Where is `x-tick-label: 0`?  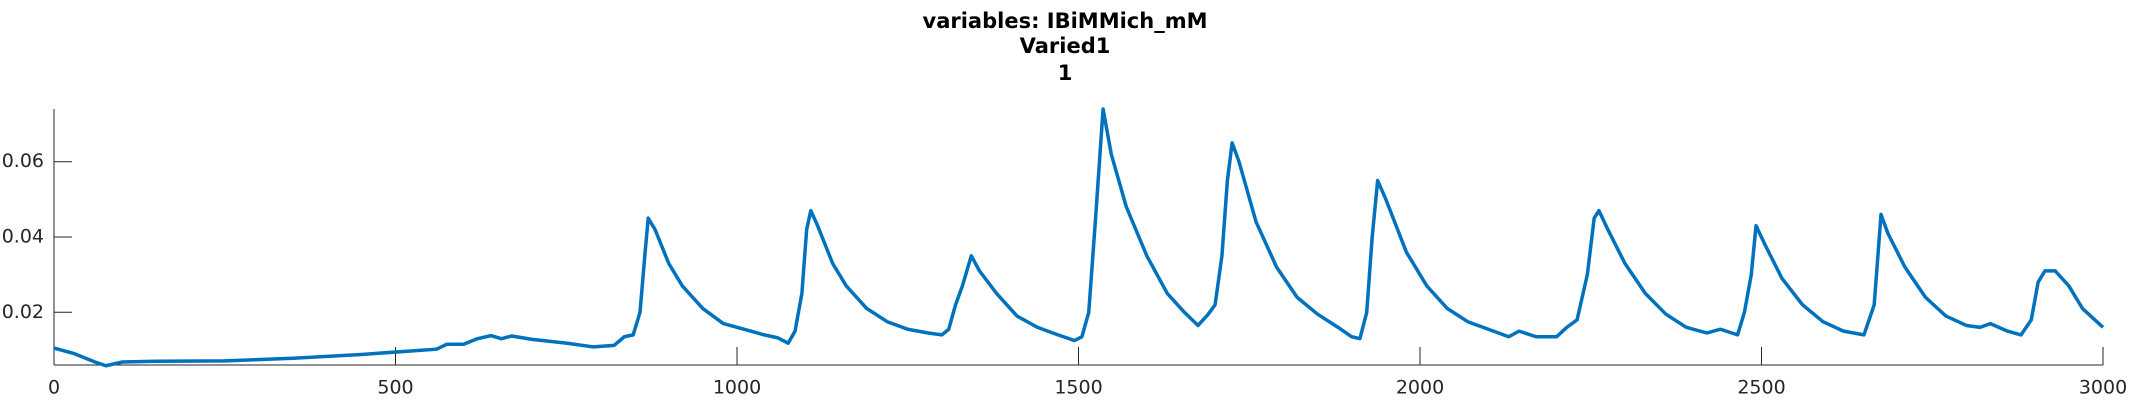 x-tick-label: 0 is located at coordinates (54, 388).